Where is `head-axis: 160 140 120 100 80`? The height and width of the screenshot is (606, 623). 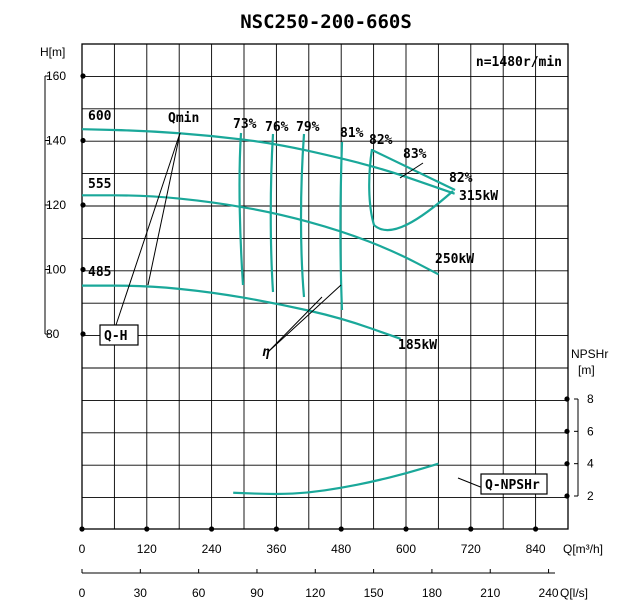 head-axis: 160 140 120 100 80 is located at coordinates (65, 205).